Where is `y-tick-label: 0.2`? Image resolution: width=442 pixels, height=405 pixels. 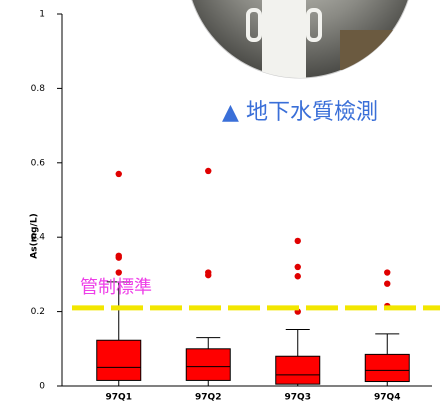
y-tick-label: 0.2 is located at coordinates (38, 312).